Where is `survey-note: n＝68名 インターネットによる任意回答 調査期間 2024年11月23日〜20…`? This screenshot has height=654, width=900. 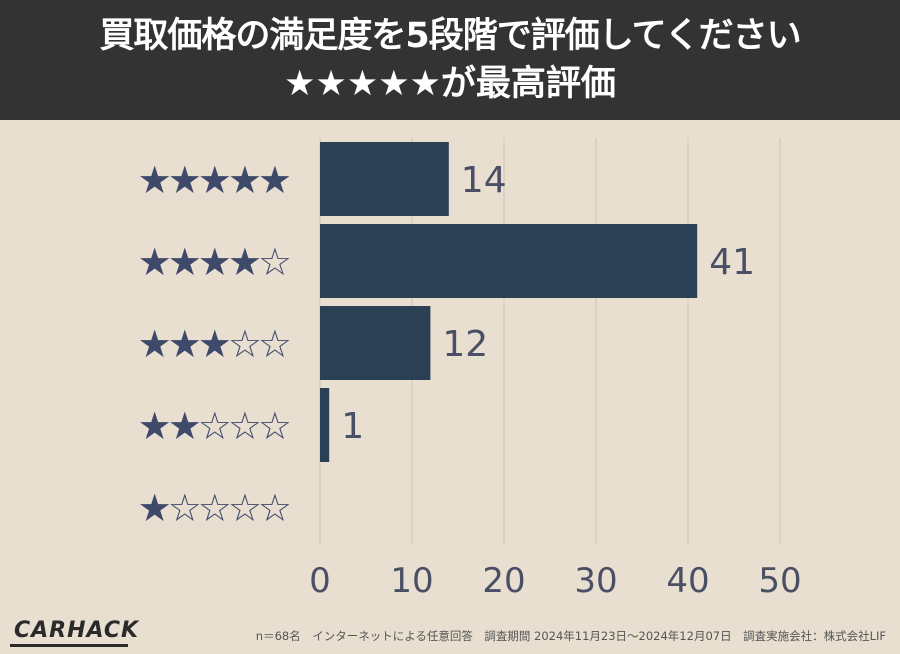
survey-note: n＝68名 インターネットによる任意回答 調査期間 2024年11月23日〜20… is located at coordinates (570, 636).